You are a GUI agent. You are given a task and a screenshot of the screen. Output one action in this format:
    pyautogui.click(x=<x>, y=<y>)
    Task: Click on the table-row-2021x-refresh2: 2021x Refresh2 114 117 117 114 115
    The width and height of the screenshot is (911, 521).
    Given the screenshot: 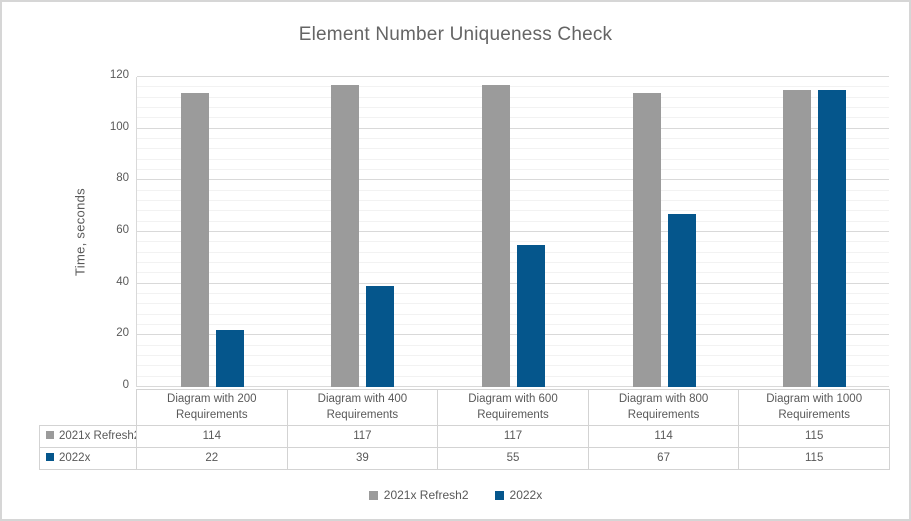 What is the action you would take?
    pyautogui.click(x=464, y=436)
    